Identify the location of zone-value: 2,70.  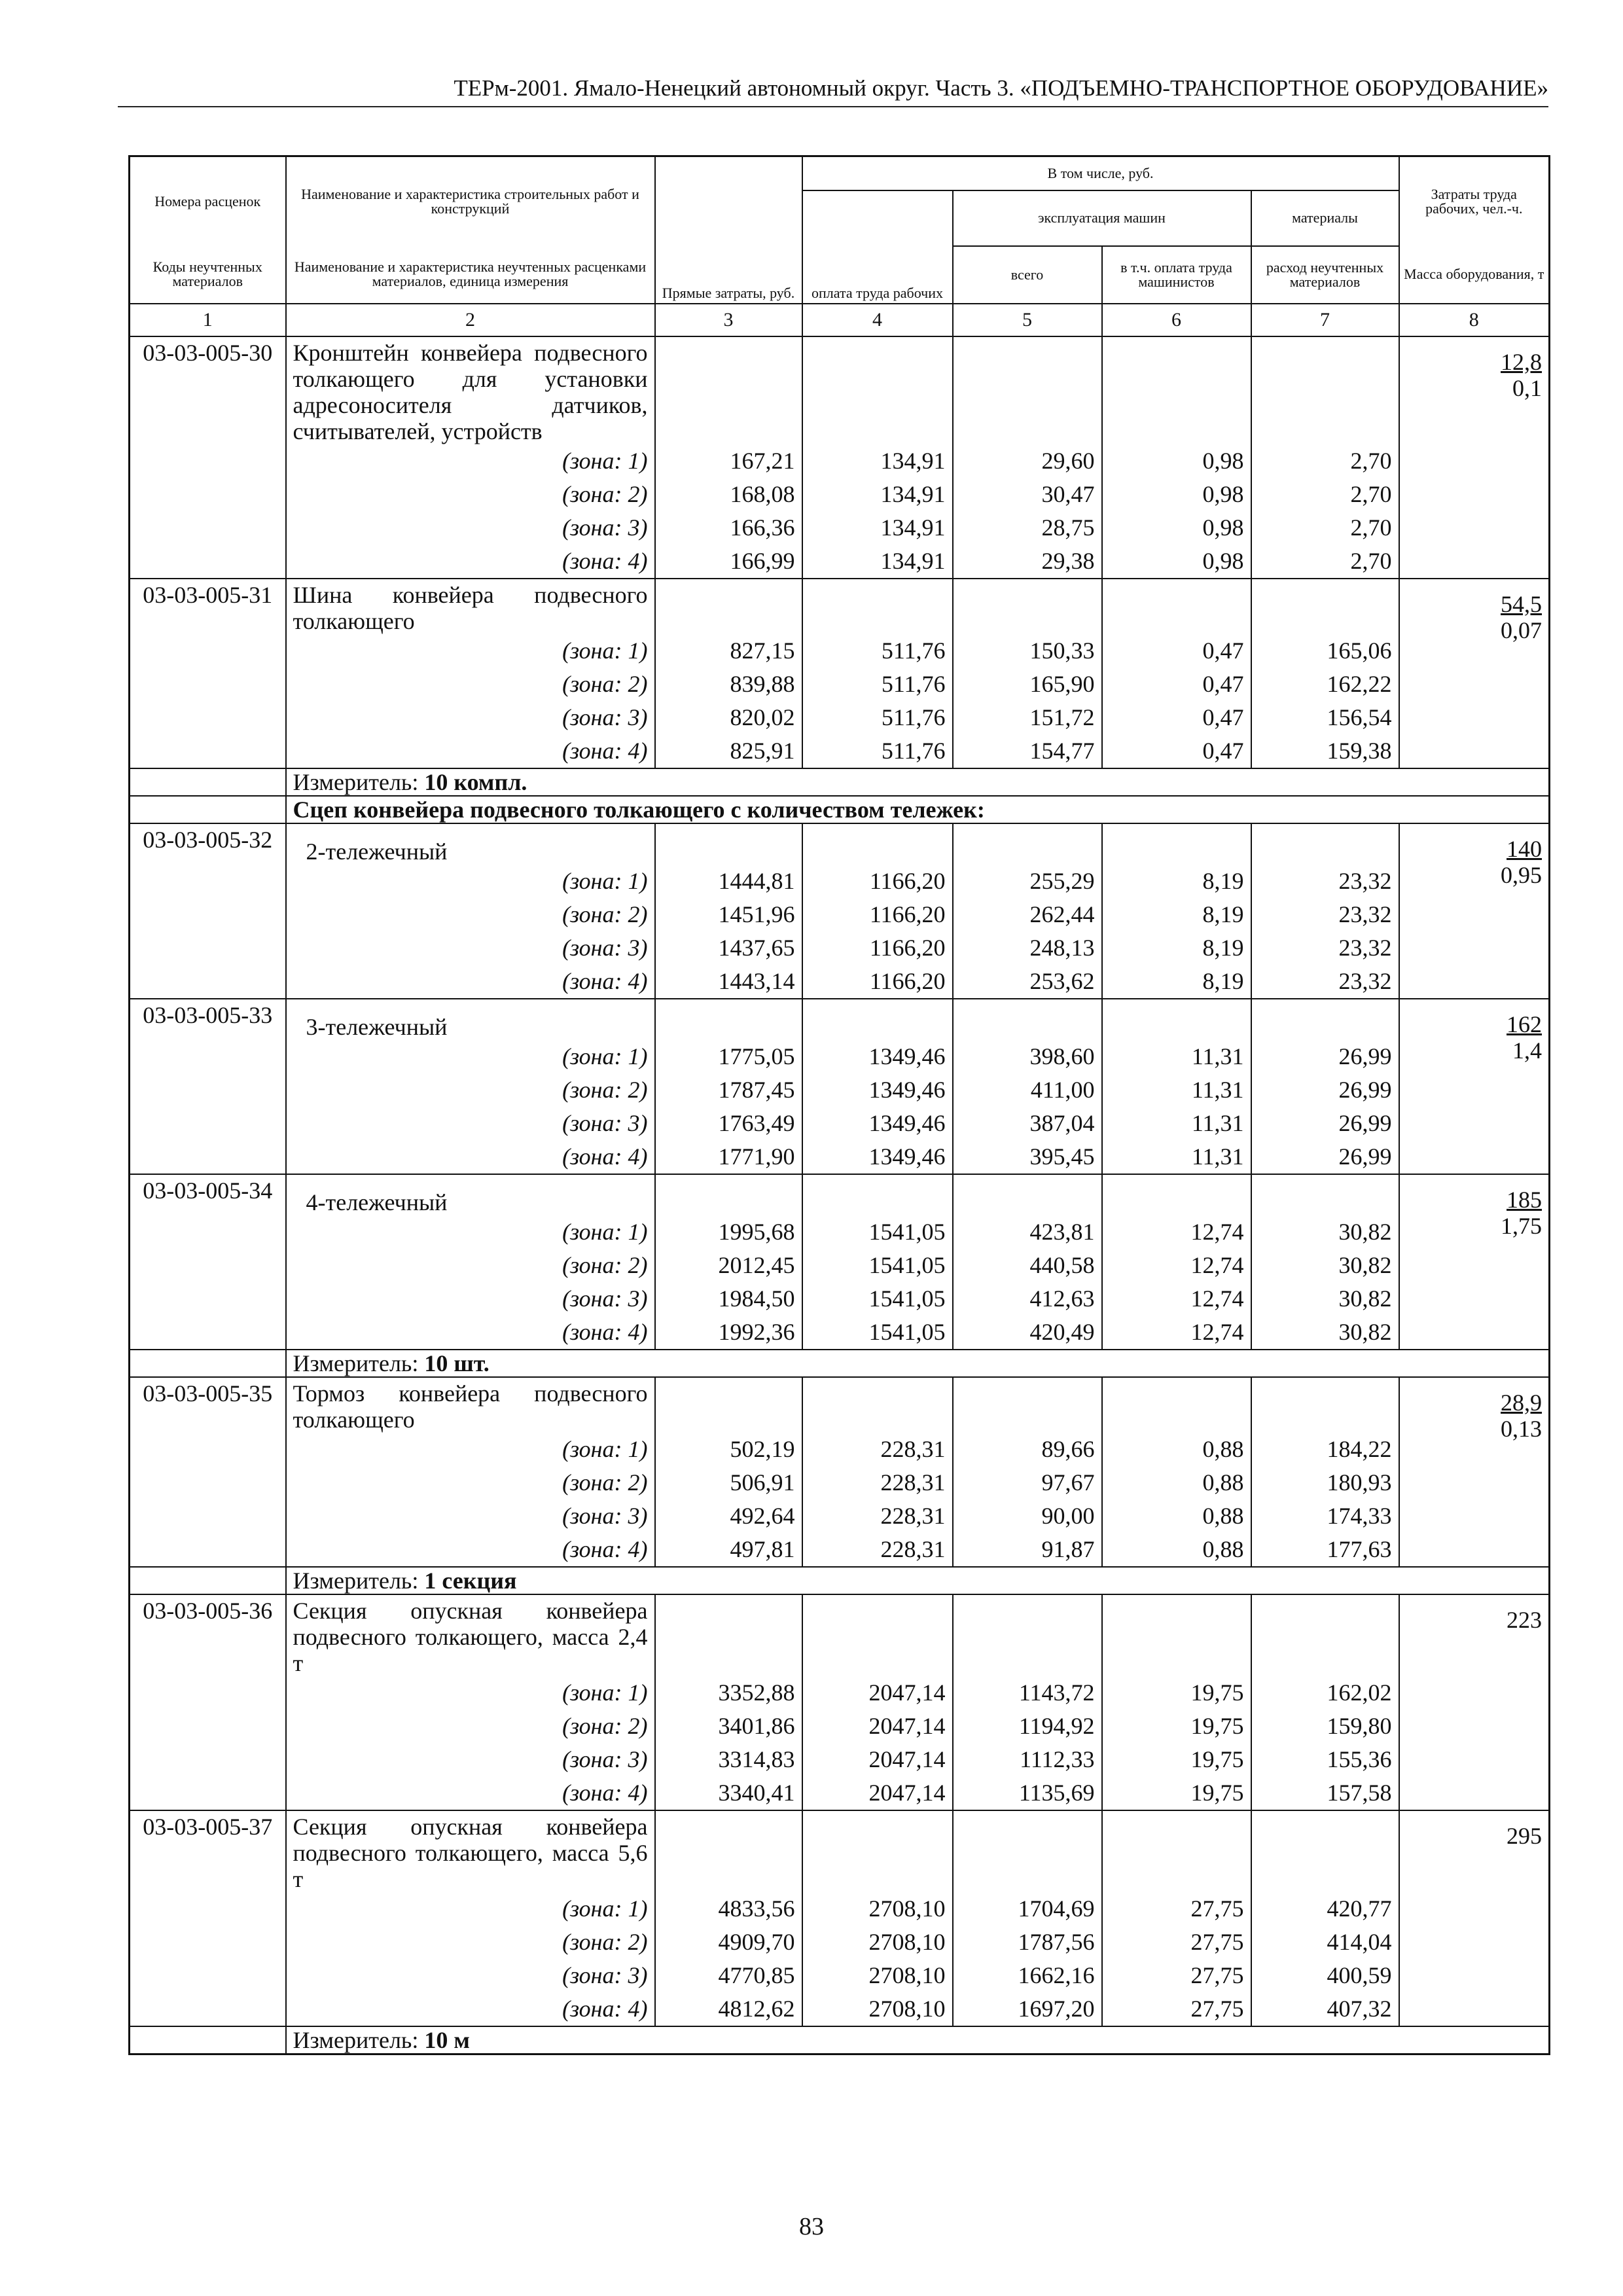
(1325, 494).